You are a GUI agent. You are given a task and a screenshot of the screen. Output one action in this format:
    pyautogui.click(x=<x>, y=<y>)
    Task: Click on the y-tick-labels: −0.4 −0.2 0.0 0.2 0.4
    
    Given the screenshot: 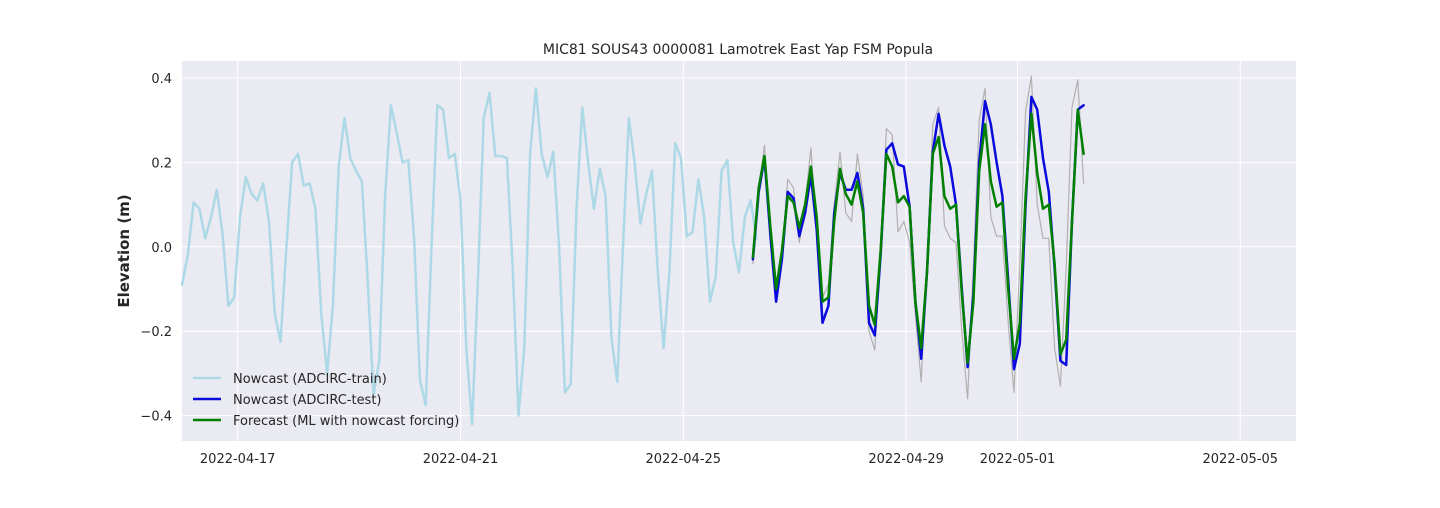 What is the action you would take?
    pyautogui.click(x=156, y=248)
    